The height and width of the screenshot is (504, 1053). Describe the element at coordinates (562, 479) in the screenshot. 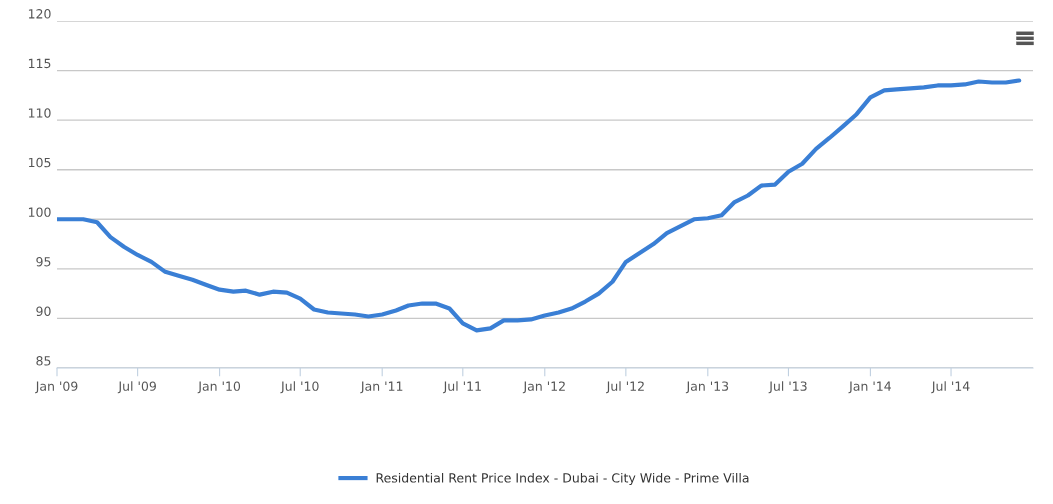

I see `legend-label: Residential Rent Price Index - Dubai - City Wide - Prime Villa` at that location.